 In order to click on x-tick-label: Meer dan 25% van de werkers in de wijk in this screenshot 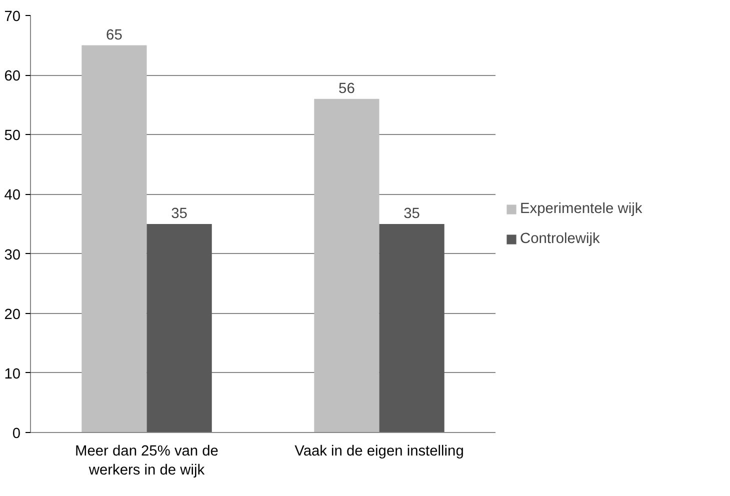, I will do `click(146, 461)`.